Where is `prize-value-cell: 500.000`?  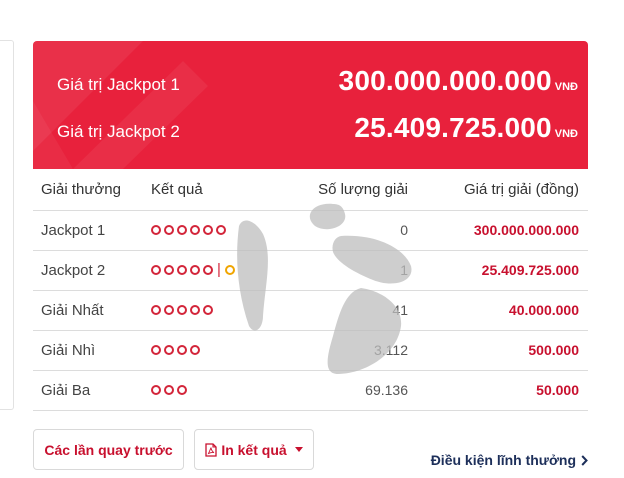 prize-value-cell: 500.000 is located at coordinates (498, 350).